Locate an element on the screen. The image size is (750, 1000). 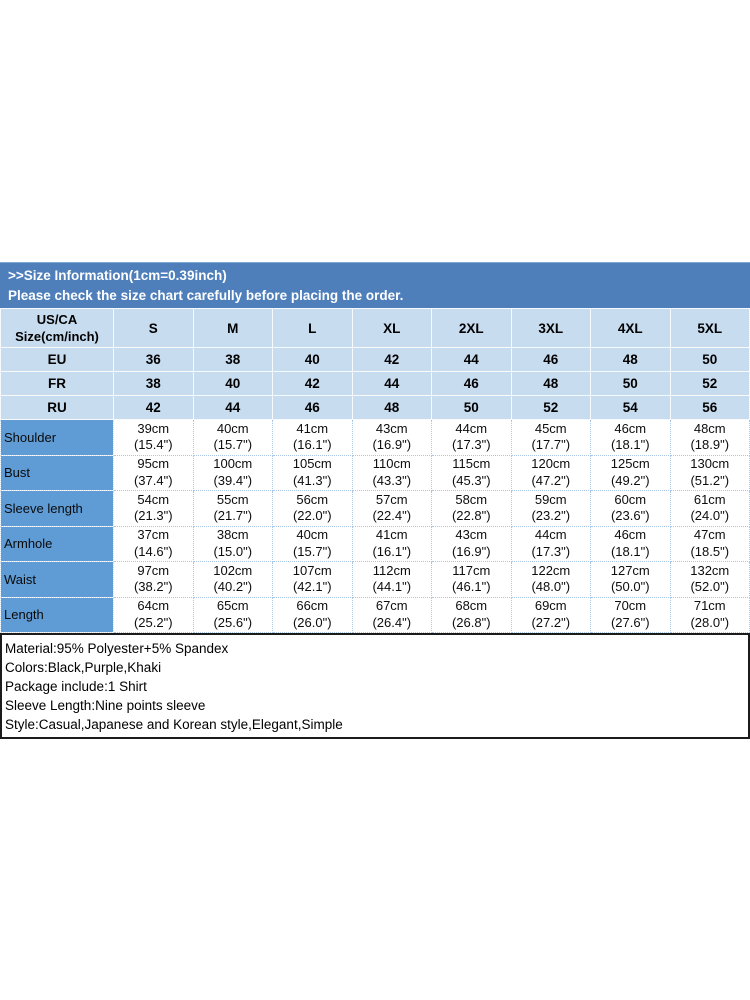
measurement-value: 70cm (27.6") is located at coordinates (630, 614).